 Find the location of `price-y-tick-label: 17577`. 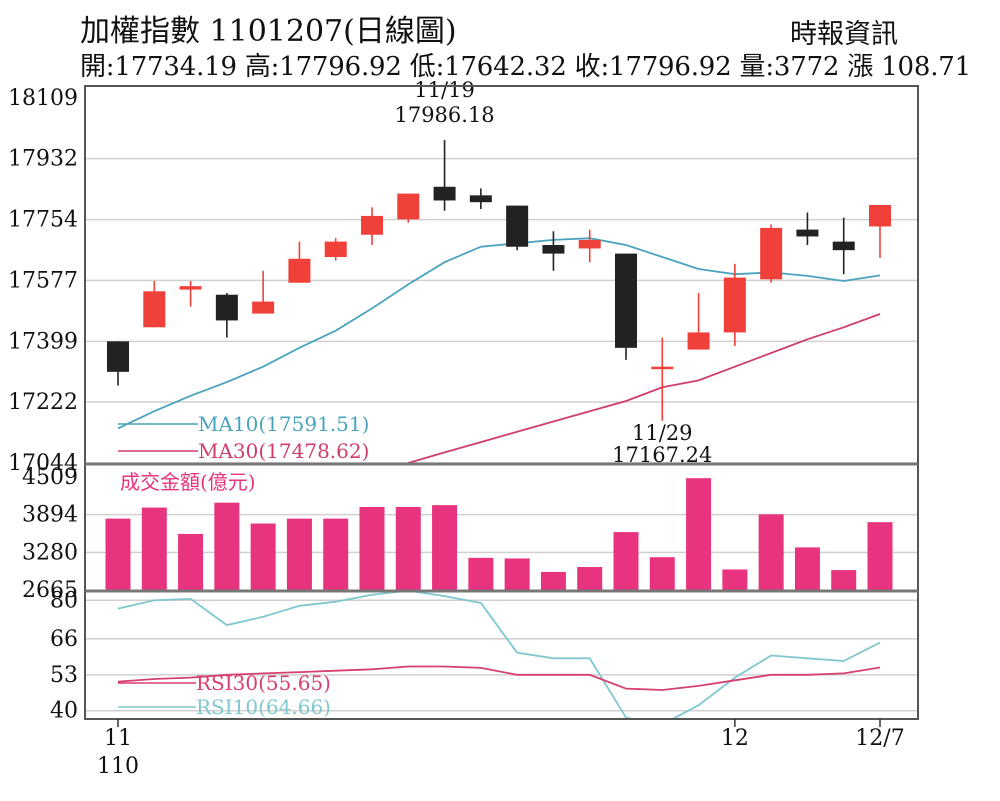

price-y-tick-label: 17577 is located at coordinates (43, 280).